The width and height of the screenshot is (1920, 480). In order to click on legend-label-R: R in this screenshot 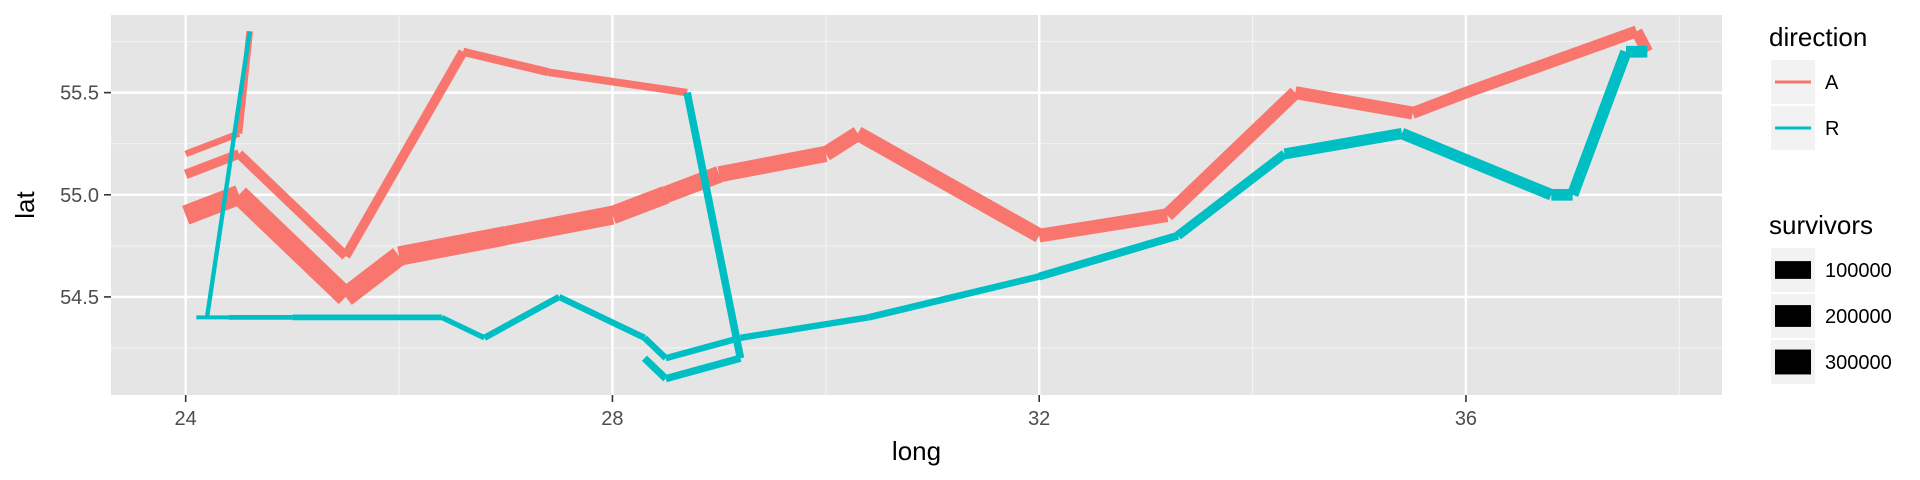, I will do `click(1832, 129)`.